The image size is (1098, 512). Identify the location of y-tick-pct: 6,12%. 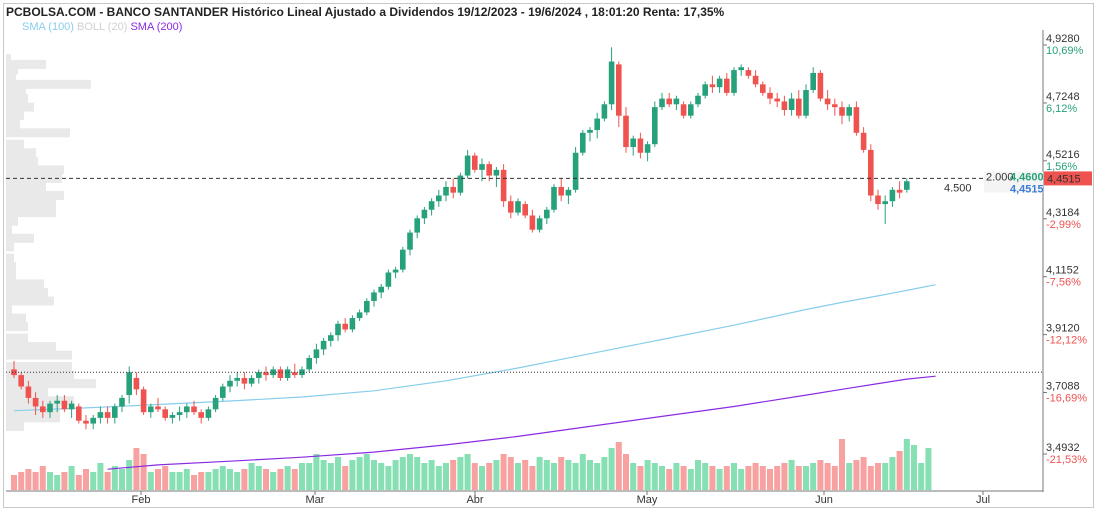
(1061, 109).